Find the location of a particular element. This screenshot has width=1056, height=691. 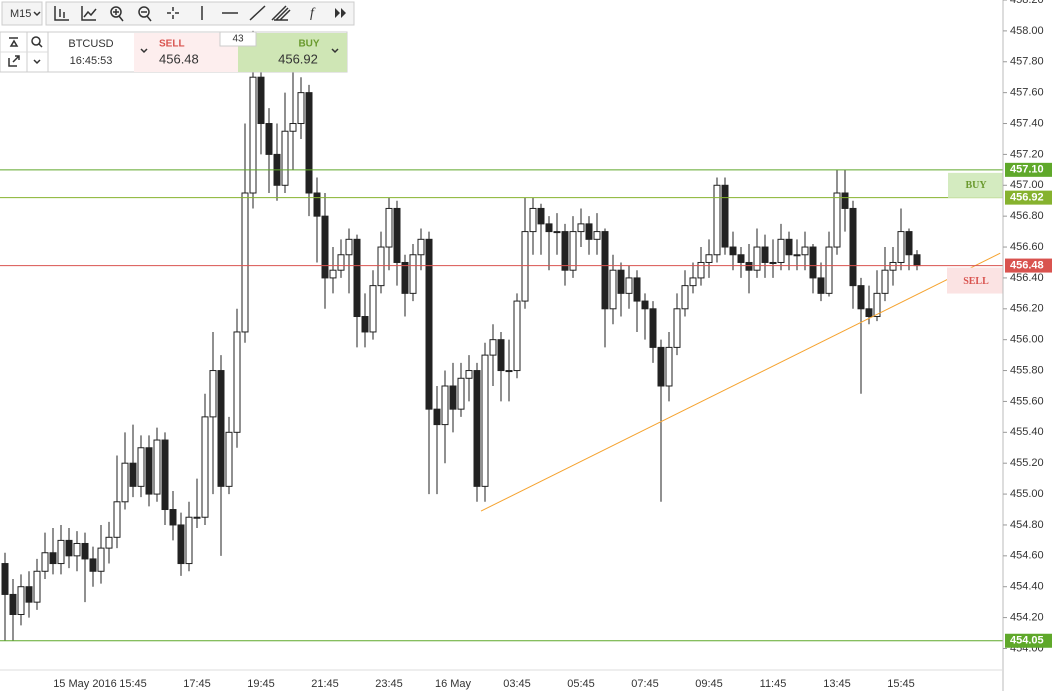

svg-text: f is located at coordinates (313, 13).